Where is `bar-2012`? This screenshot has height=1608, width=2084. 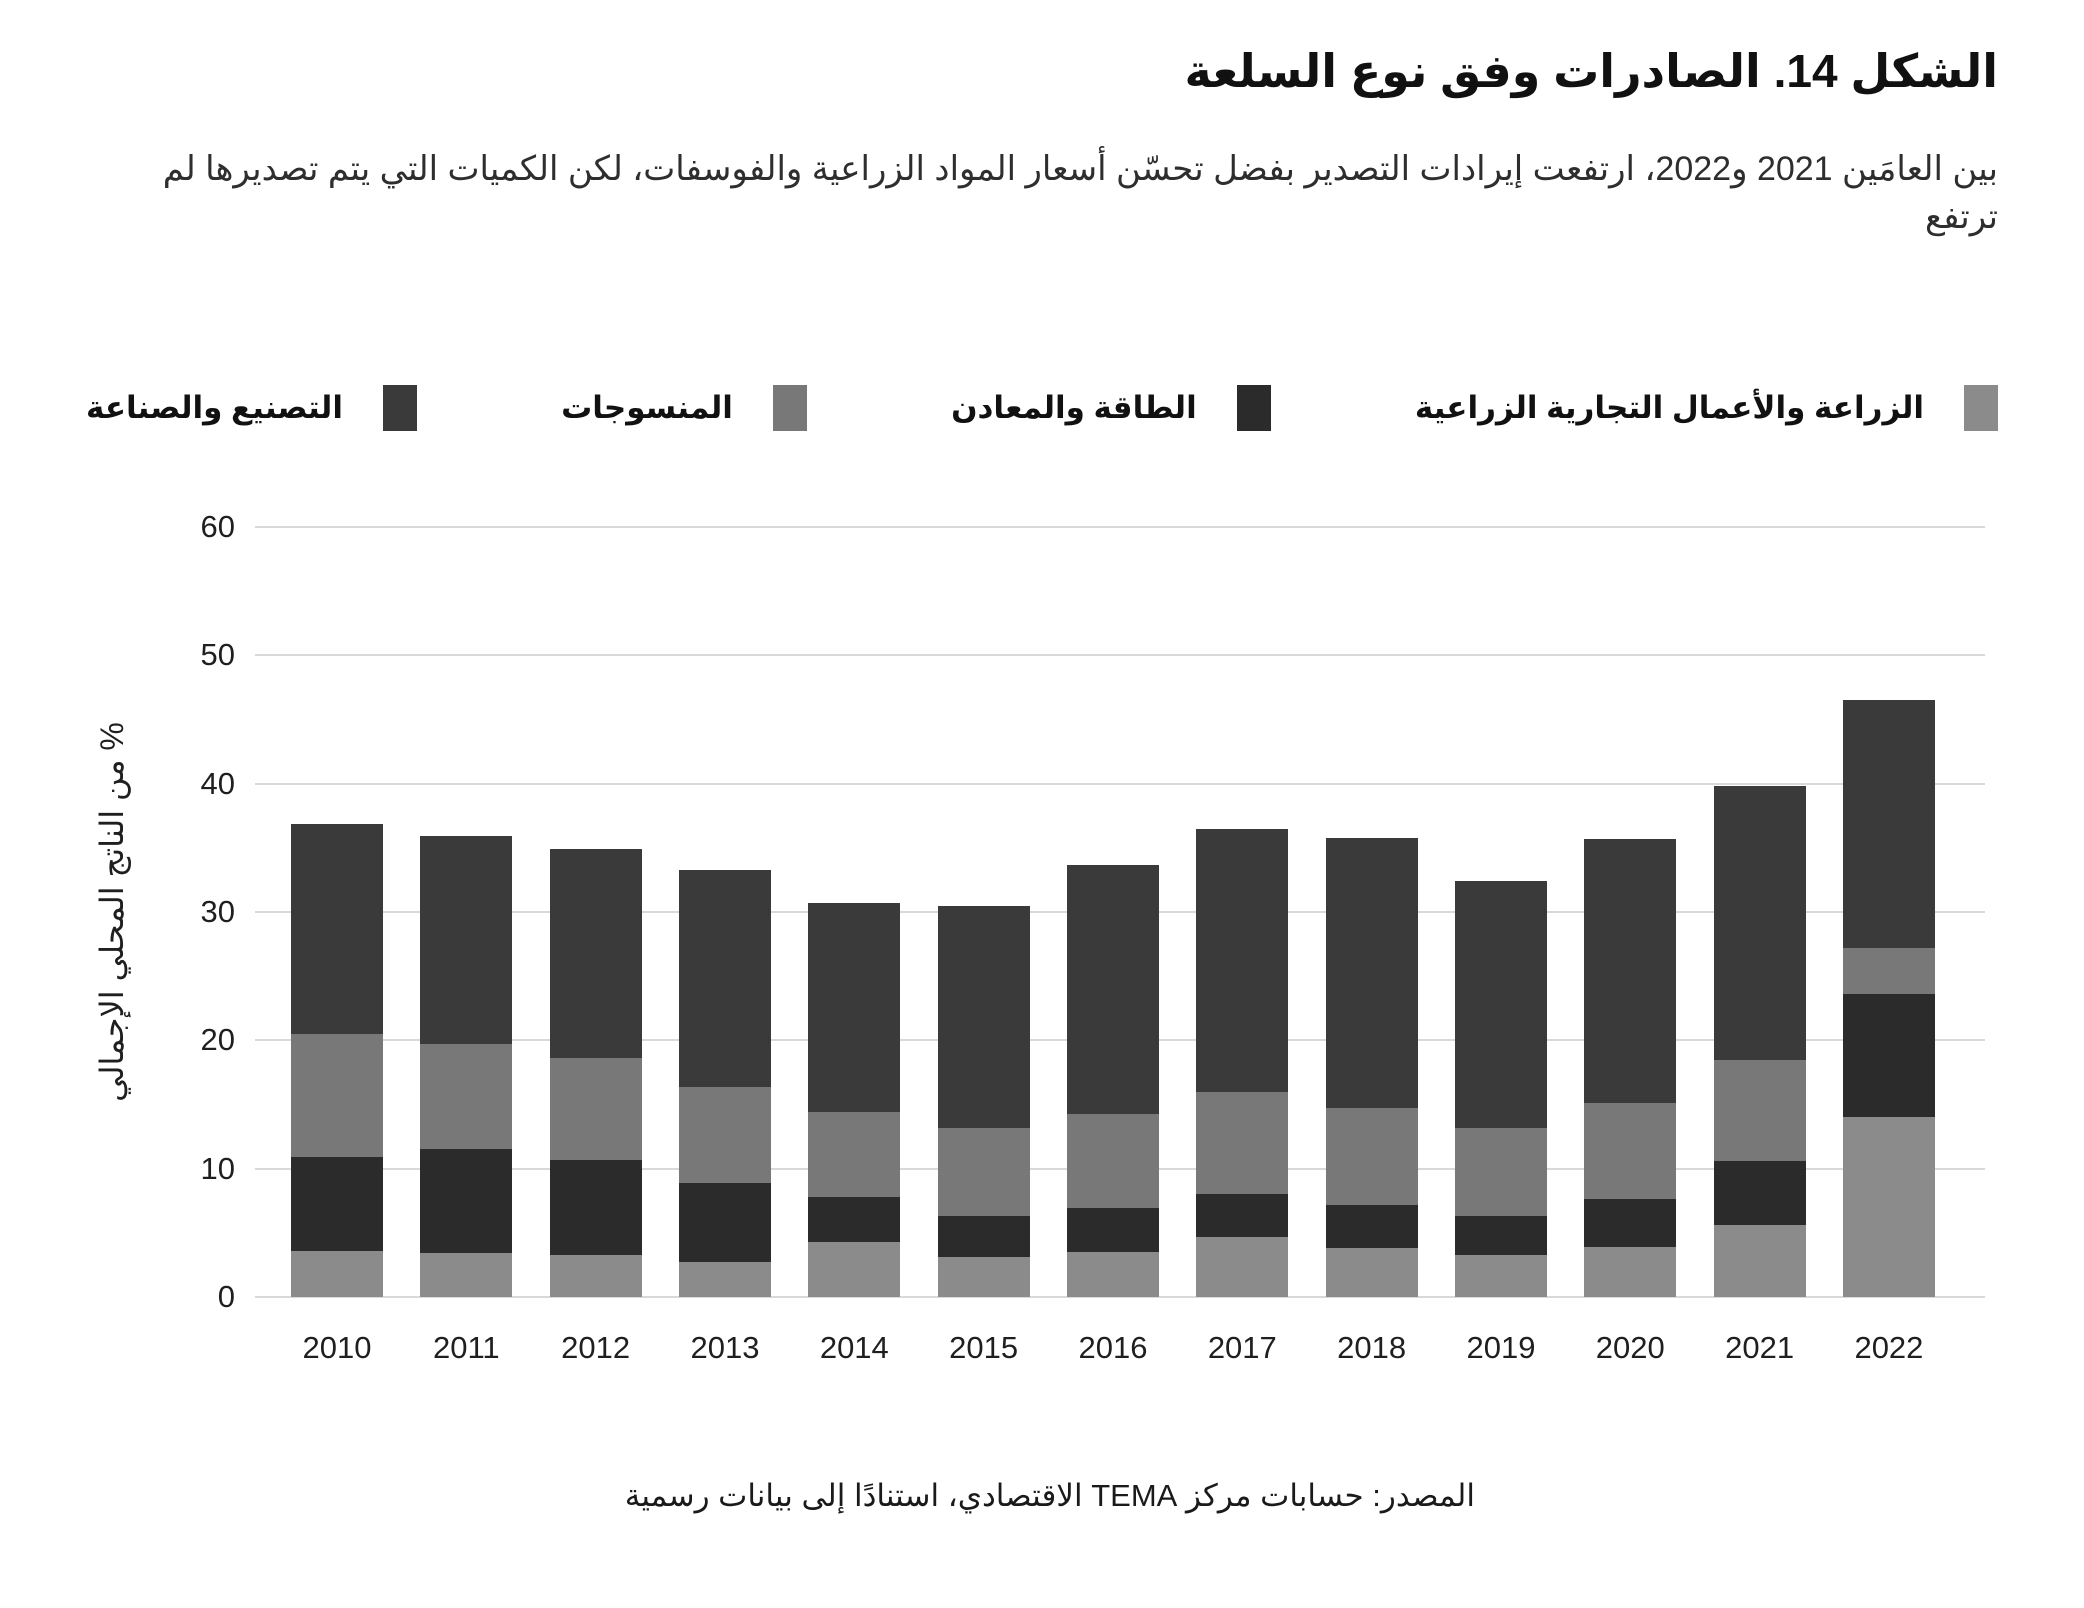 bar-2012 is located at coordinates (595, 1073).